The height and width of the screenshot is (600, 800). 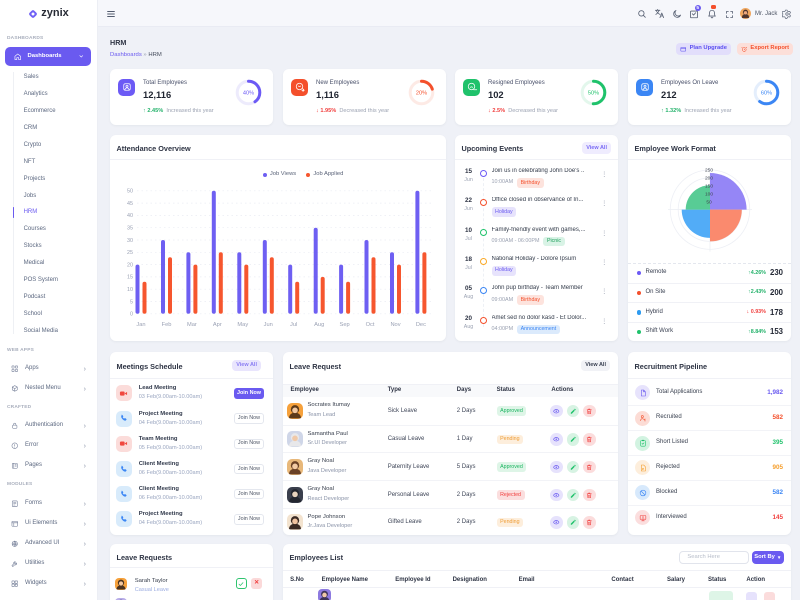 What do you see at coordinates (370, 325) in the screenshot?
I see `svg-text: Oct` at bounding box center [370, 325].